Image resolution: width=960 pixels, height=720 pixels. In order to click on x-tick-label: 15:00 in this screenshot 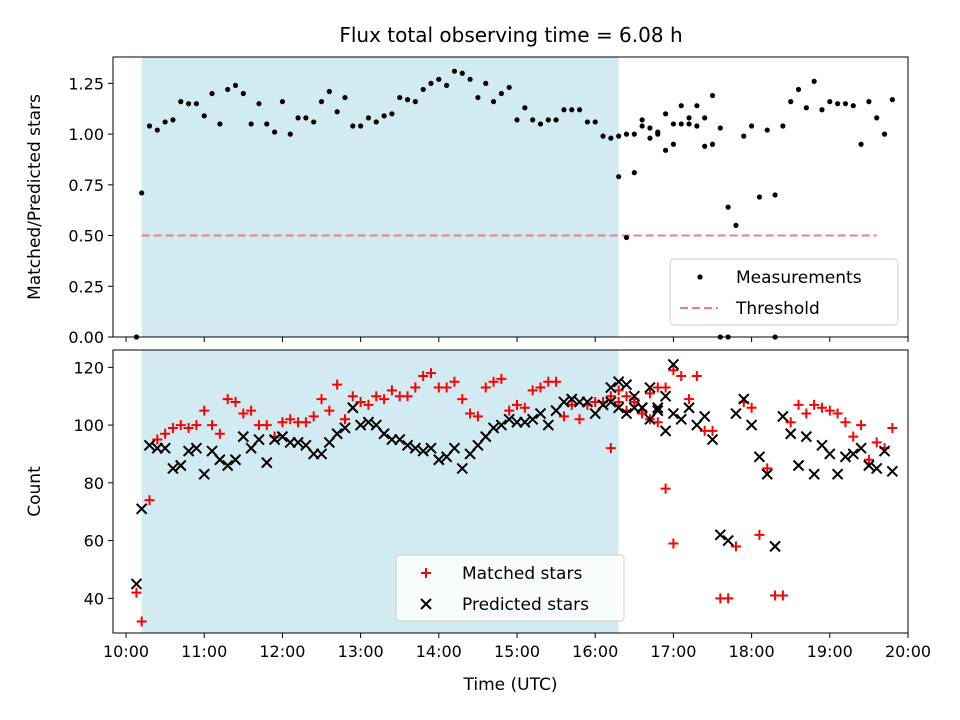, I will do `click(517, 651)`.